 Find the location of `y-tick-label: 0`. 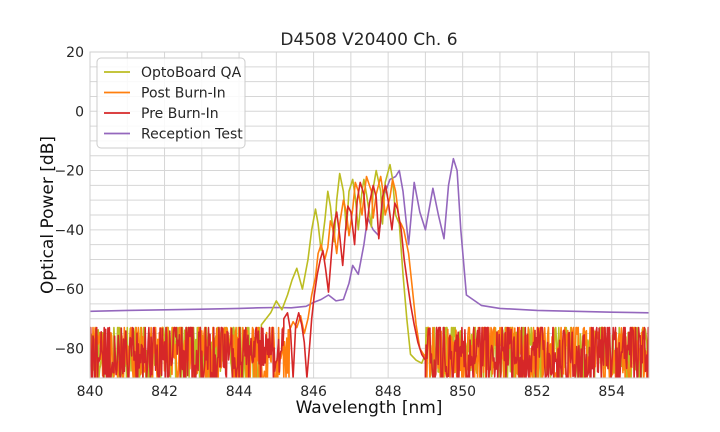

y-tick-label: 0 is located at coordinates (79, 112).